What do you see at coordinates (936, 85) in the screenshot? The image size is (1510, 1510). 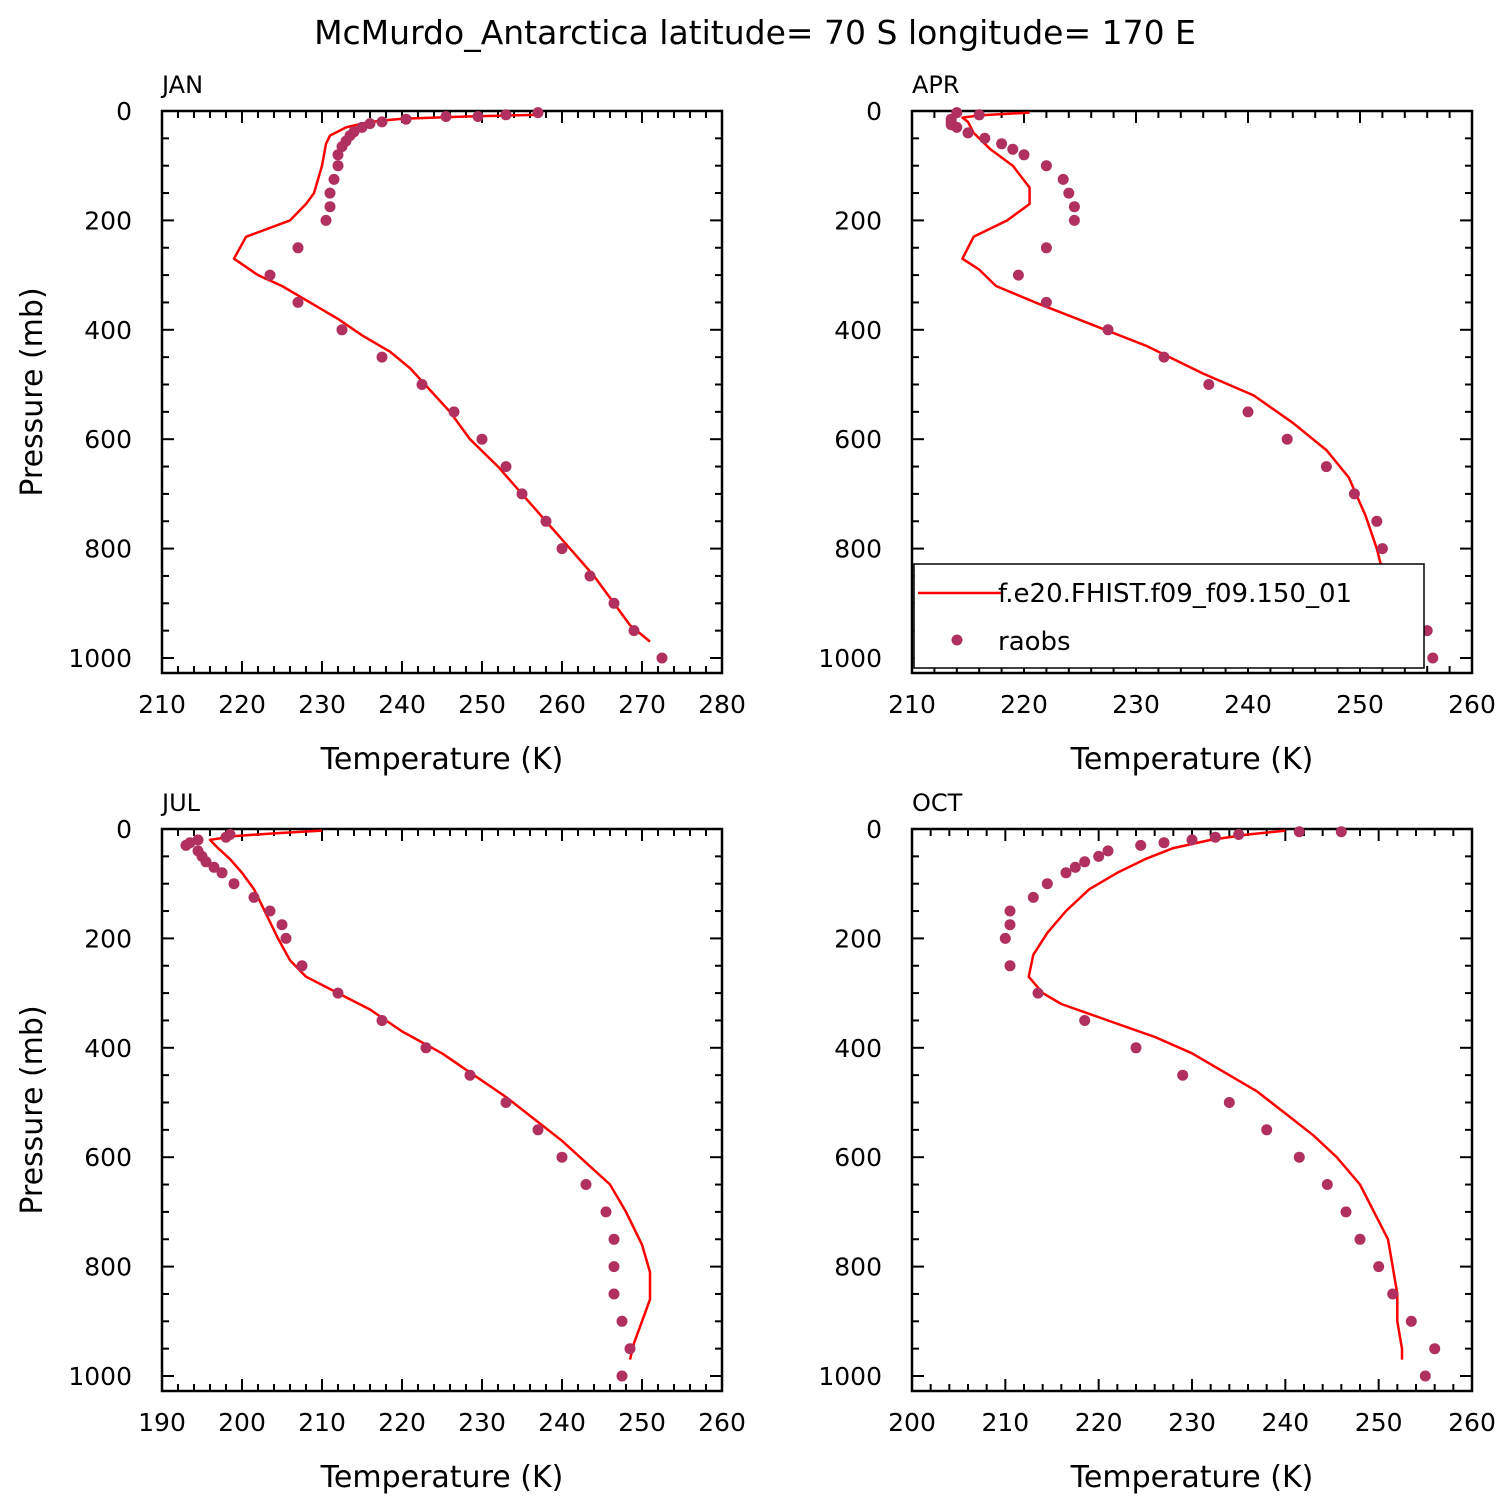 I see `panel-label: APR` at bounding box center [936, 85].